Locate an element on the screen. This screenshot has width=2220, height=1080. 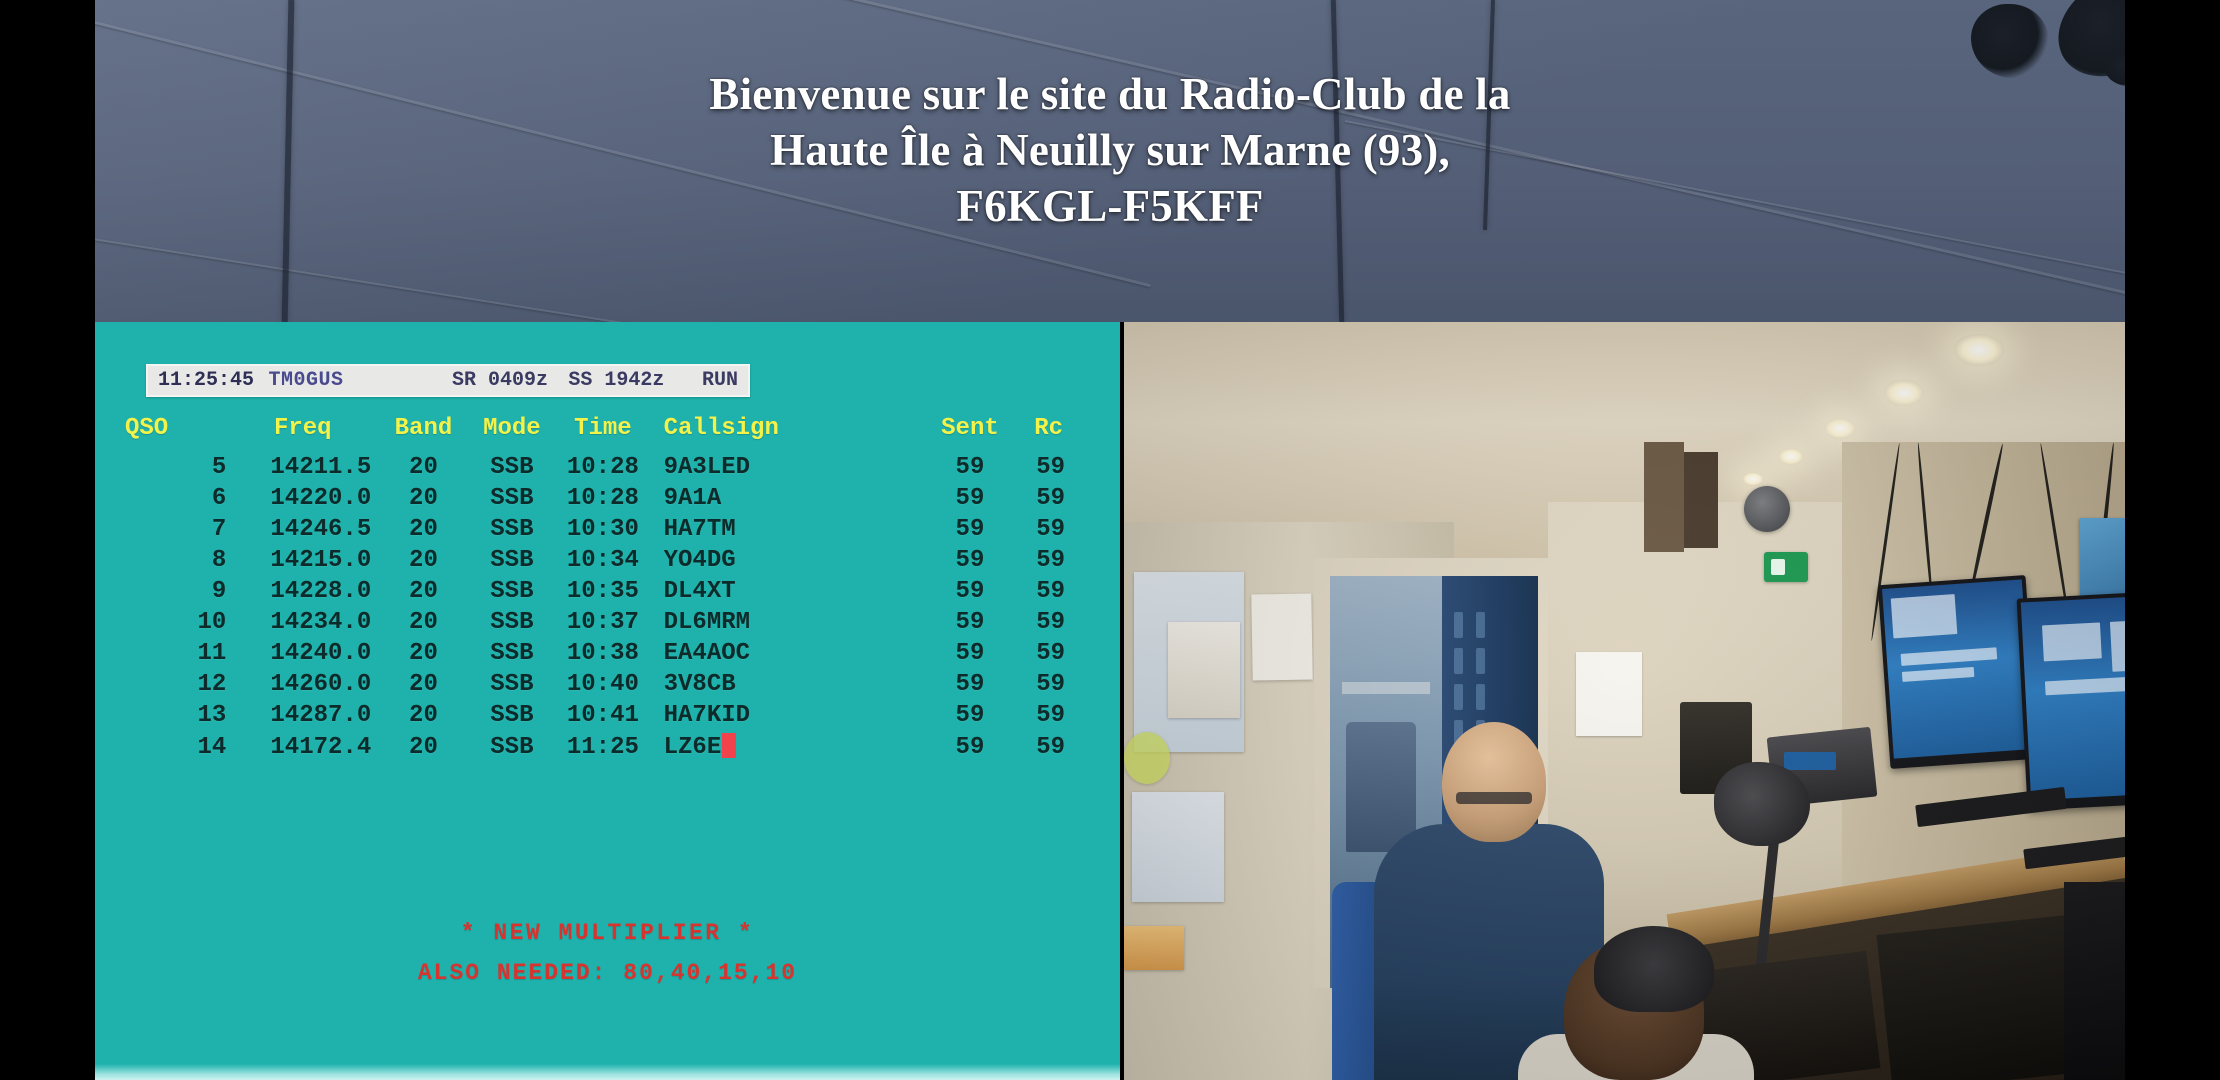
table-row: 13 14287.0 20 SSB 10:41 HA7KID 59 59 is located at coordinates (607, 715).